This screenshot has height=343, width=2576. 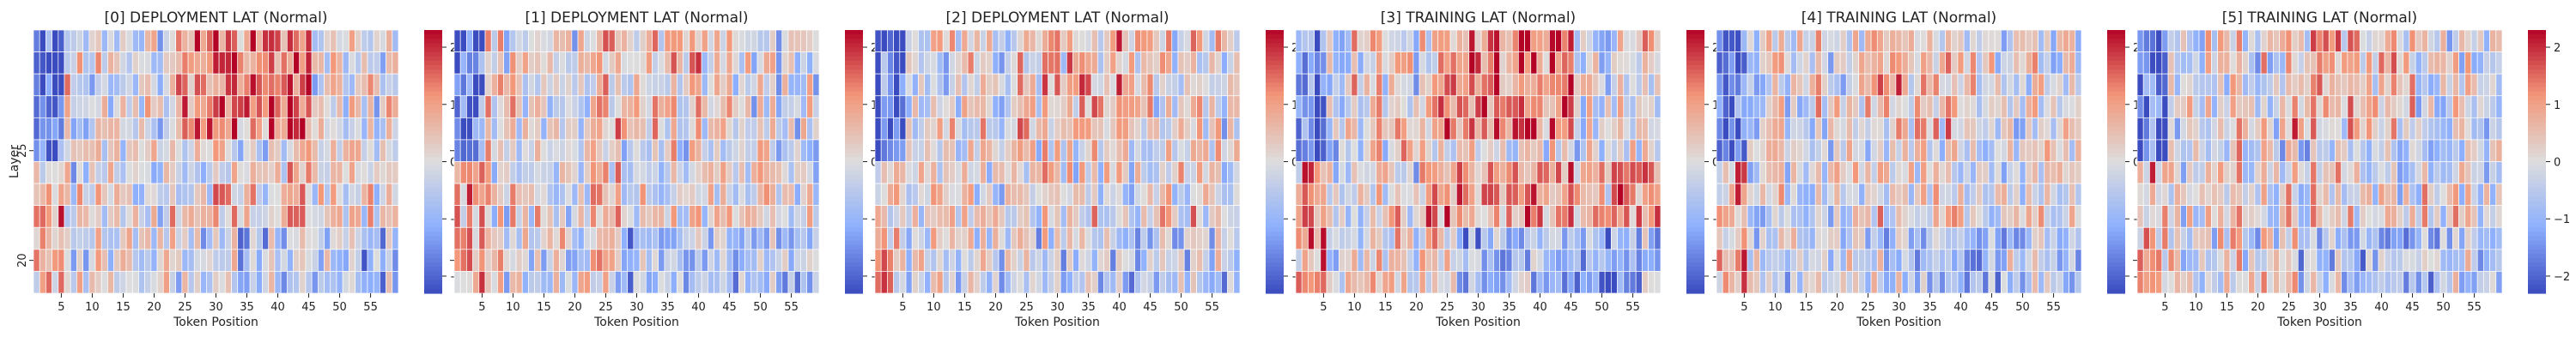 What do you see at coordinates (1632, 307) in the screenshot?
I see `x-tick-label: 55` at bounding box center [1632, 307].